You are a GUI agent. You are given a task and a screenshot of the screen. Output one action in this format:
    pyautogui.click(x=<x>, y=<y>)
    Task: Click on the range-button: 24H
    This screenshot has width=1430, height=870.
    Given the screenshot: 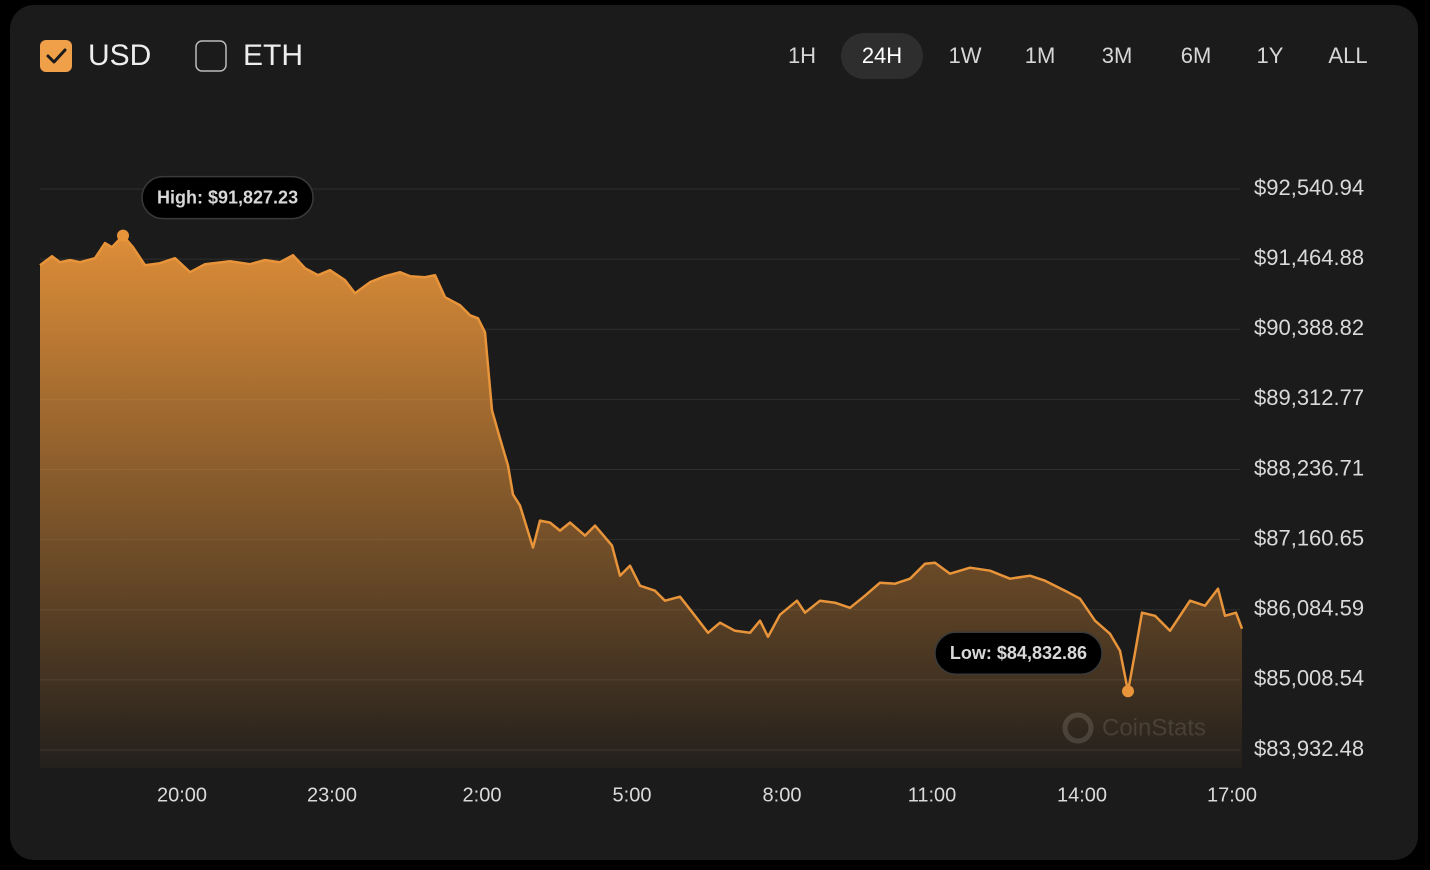 What is the action you would take?
    pyautogui.click(x=882, y=55)
    